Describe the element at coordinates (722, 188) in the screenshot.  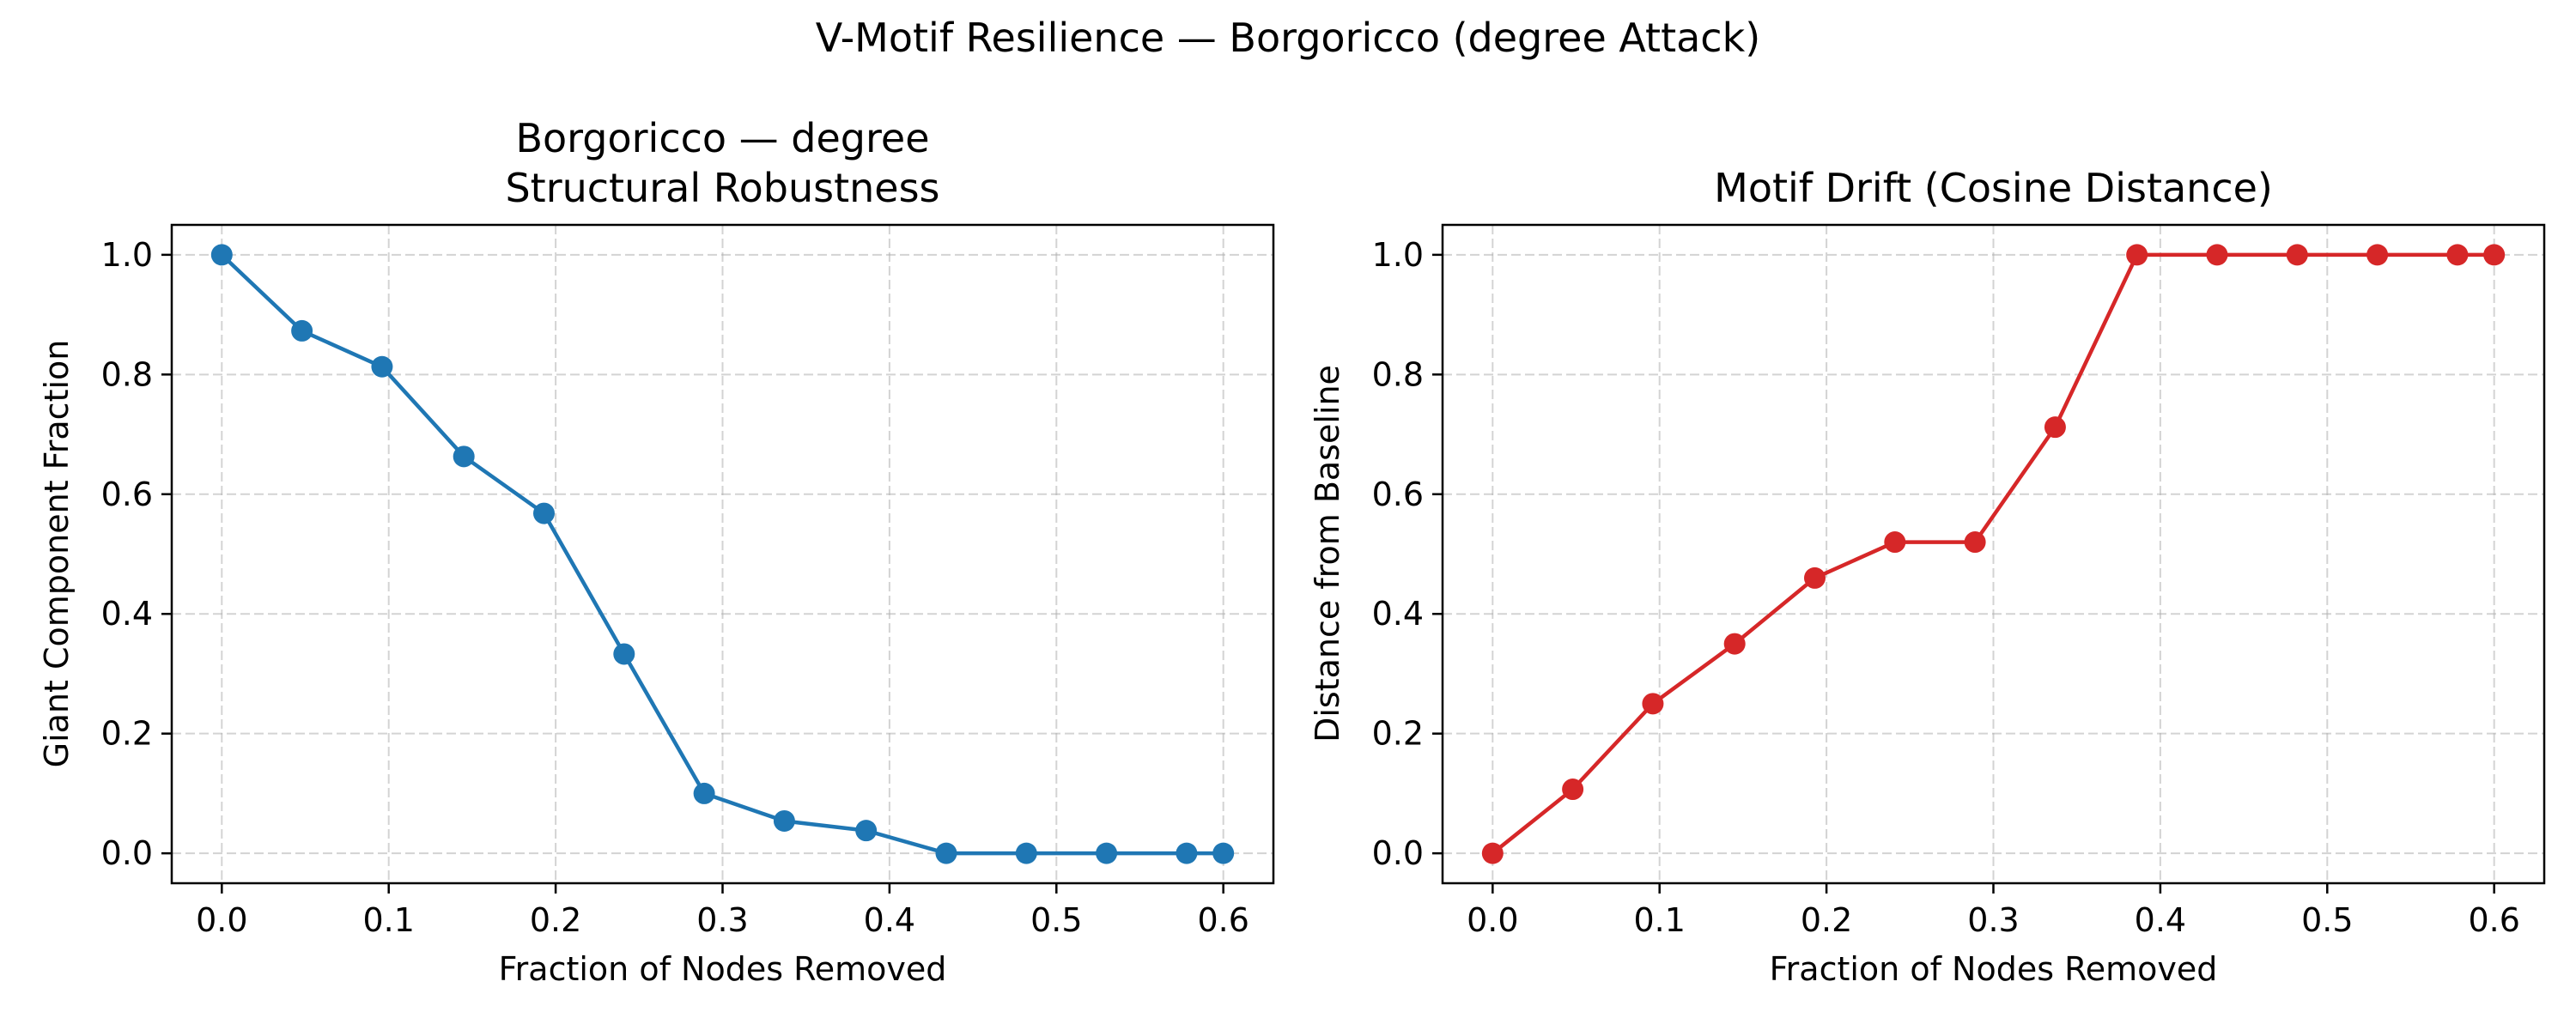
I see `left-chart-title-line2: Structural Robustness` at that location.